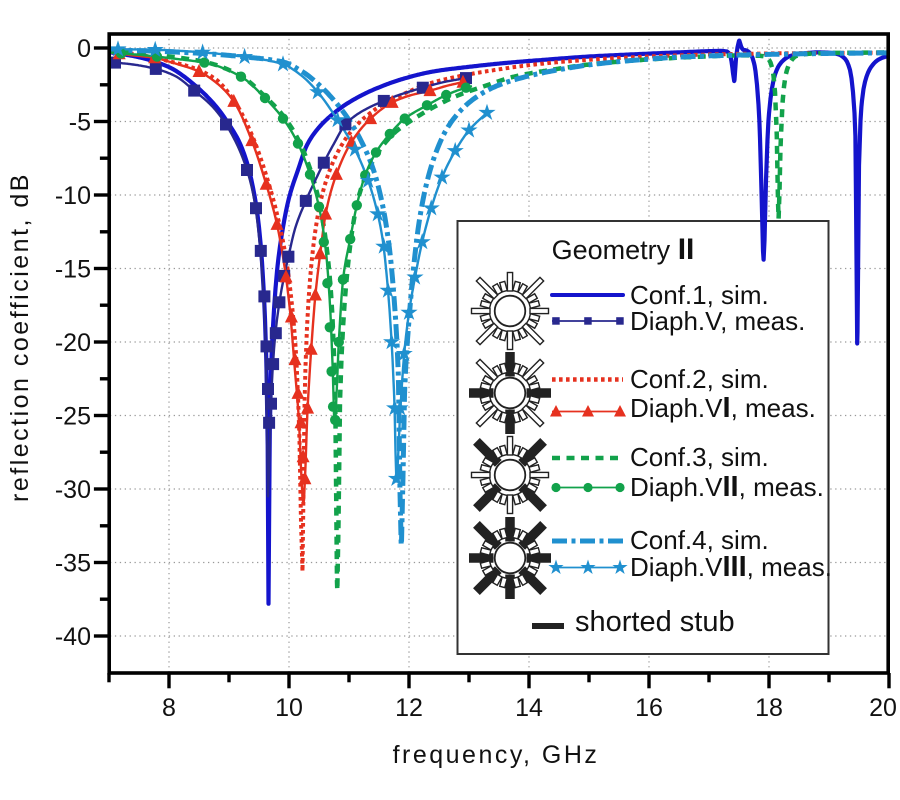 Image resolution: width=900 pixels, height=800 pixels. Describe the element at coordinates (73, 564) in the screenshot. I see `svg-text: -35` at that location.